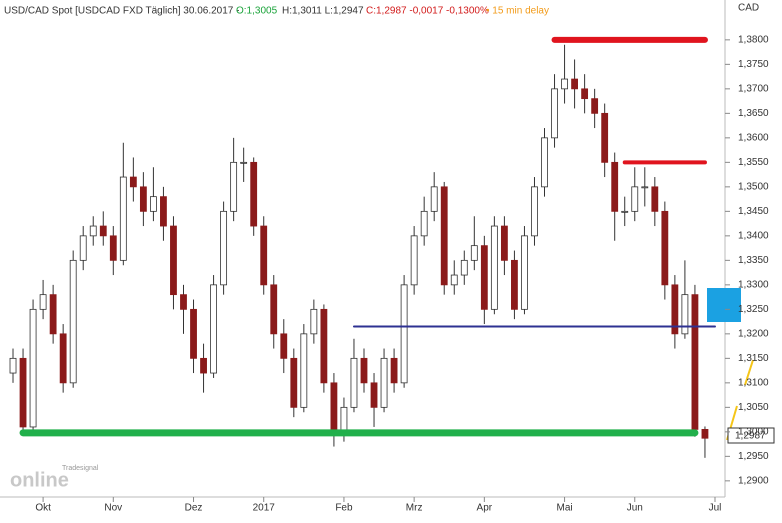 The height and width of the screenshot is (523, 782). Describe the element at coordinates (635, 508) in the screenshot. I see `x-tick-label: Jun` at that location.